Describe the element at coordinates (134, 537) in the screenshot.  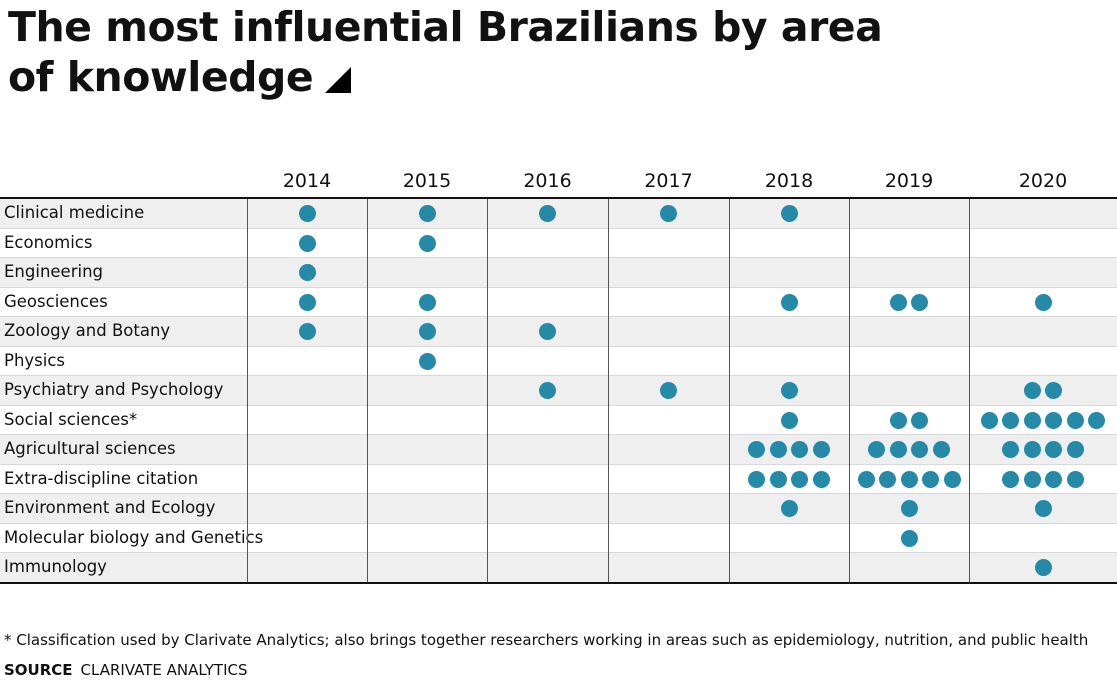
I see `row-label: Molecular biology and Genetics` at that location.